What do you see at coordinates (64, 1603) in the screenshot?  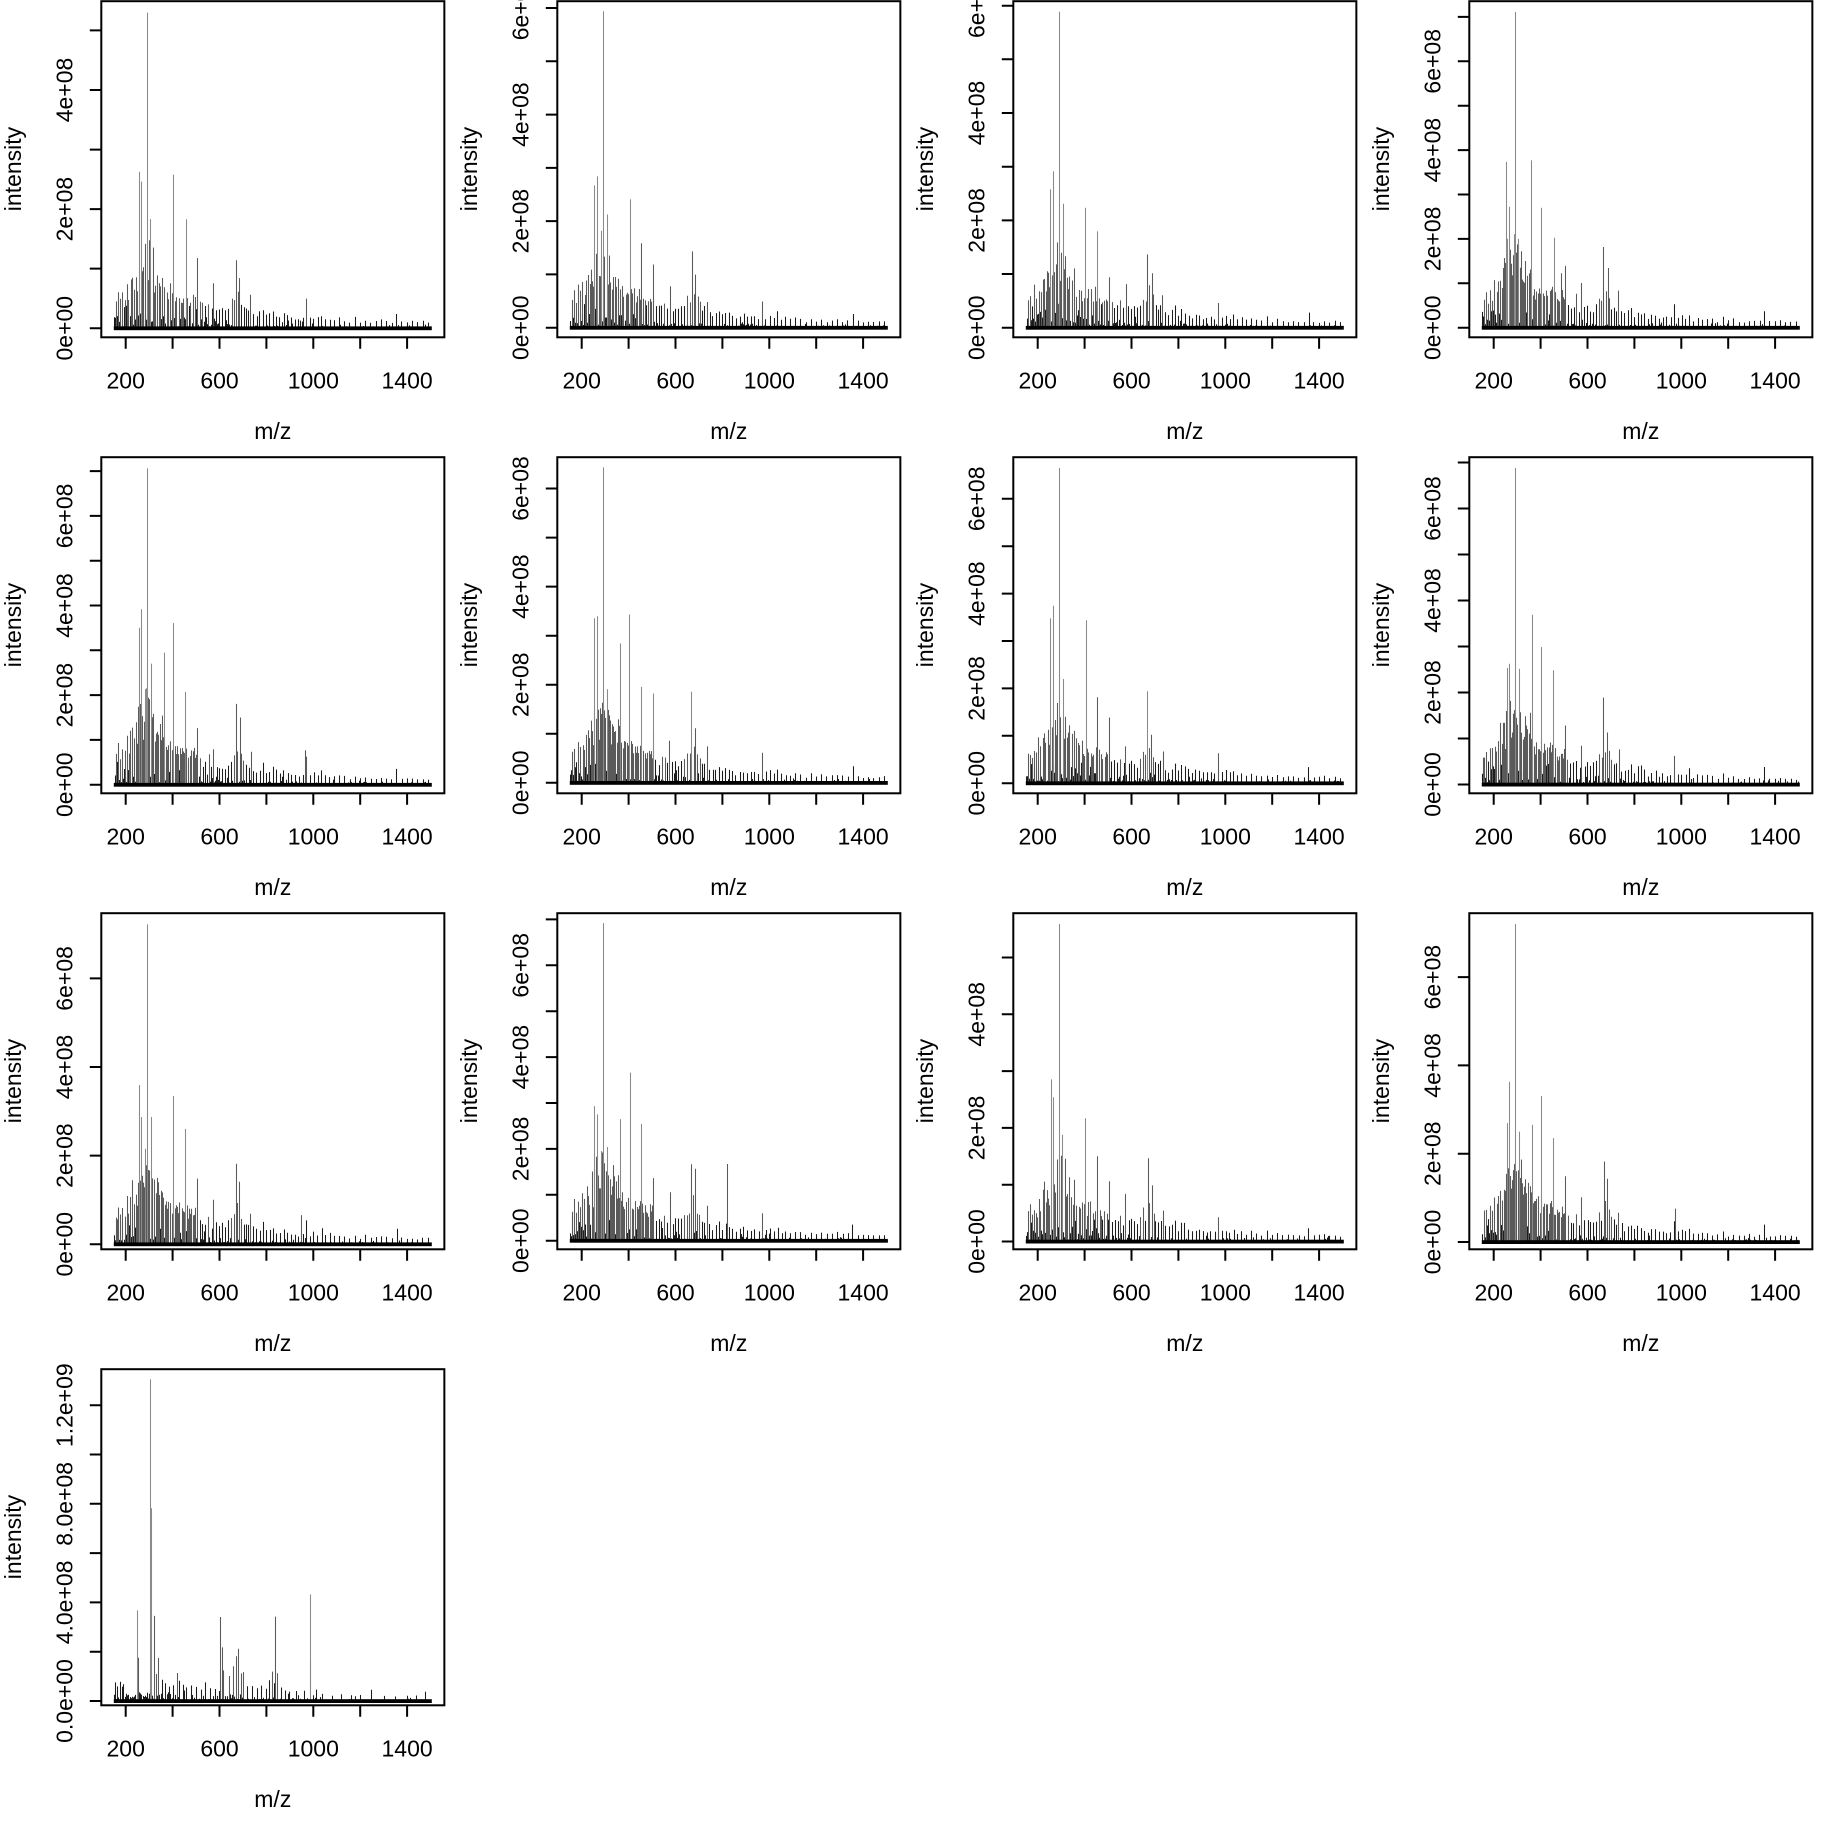 I see `svg-text: 4.0e+08` at bounding box center [64, 1603].